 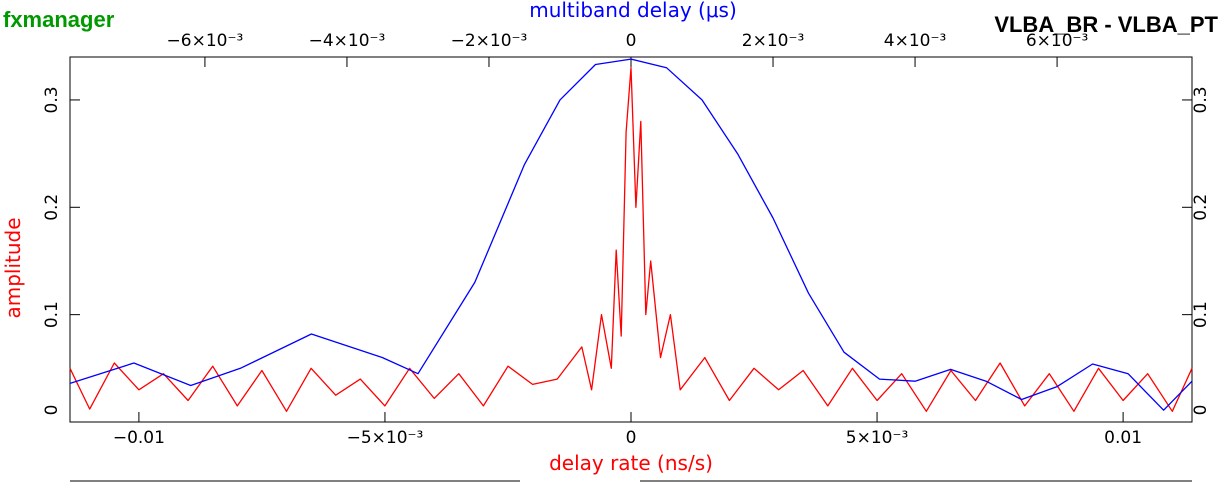 What do you see at coordinates (915, 41) in the screenshot?
I see `x-top-tick-label: 4×10⁻³` at bounding box center [915, 41].